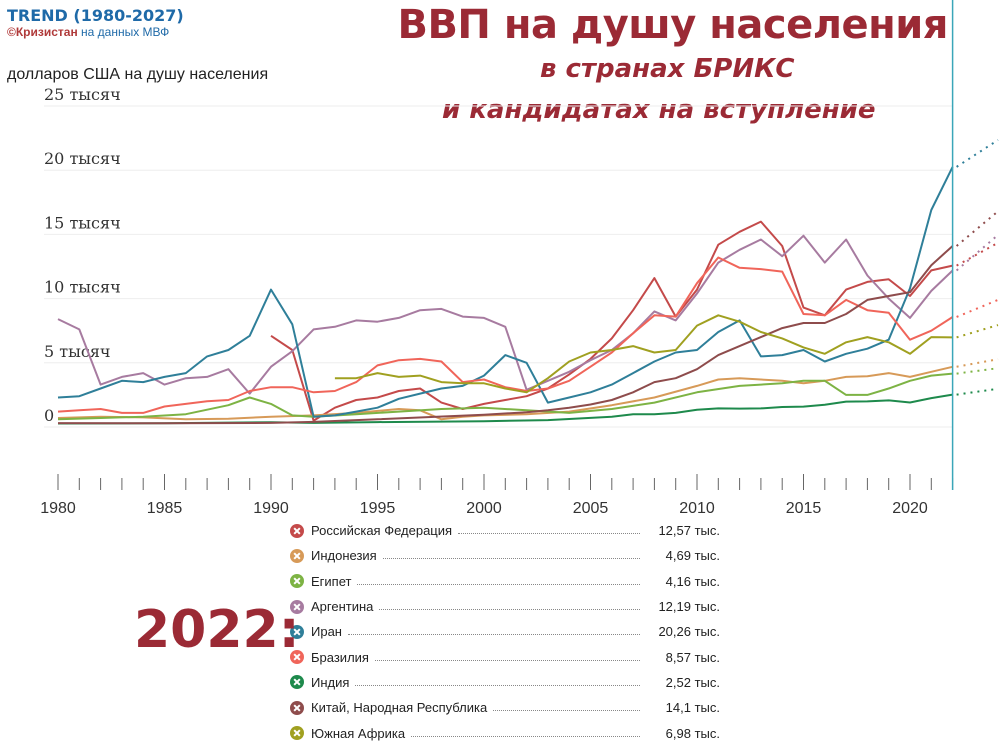 This screenshot has width=1000, height=750. Describe the element at coordinates (505, 581) in the screenshot. I see `legend-item: Египет 4,16 тыс.` at that location.